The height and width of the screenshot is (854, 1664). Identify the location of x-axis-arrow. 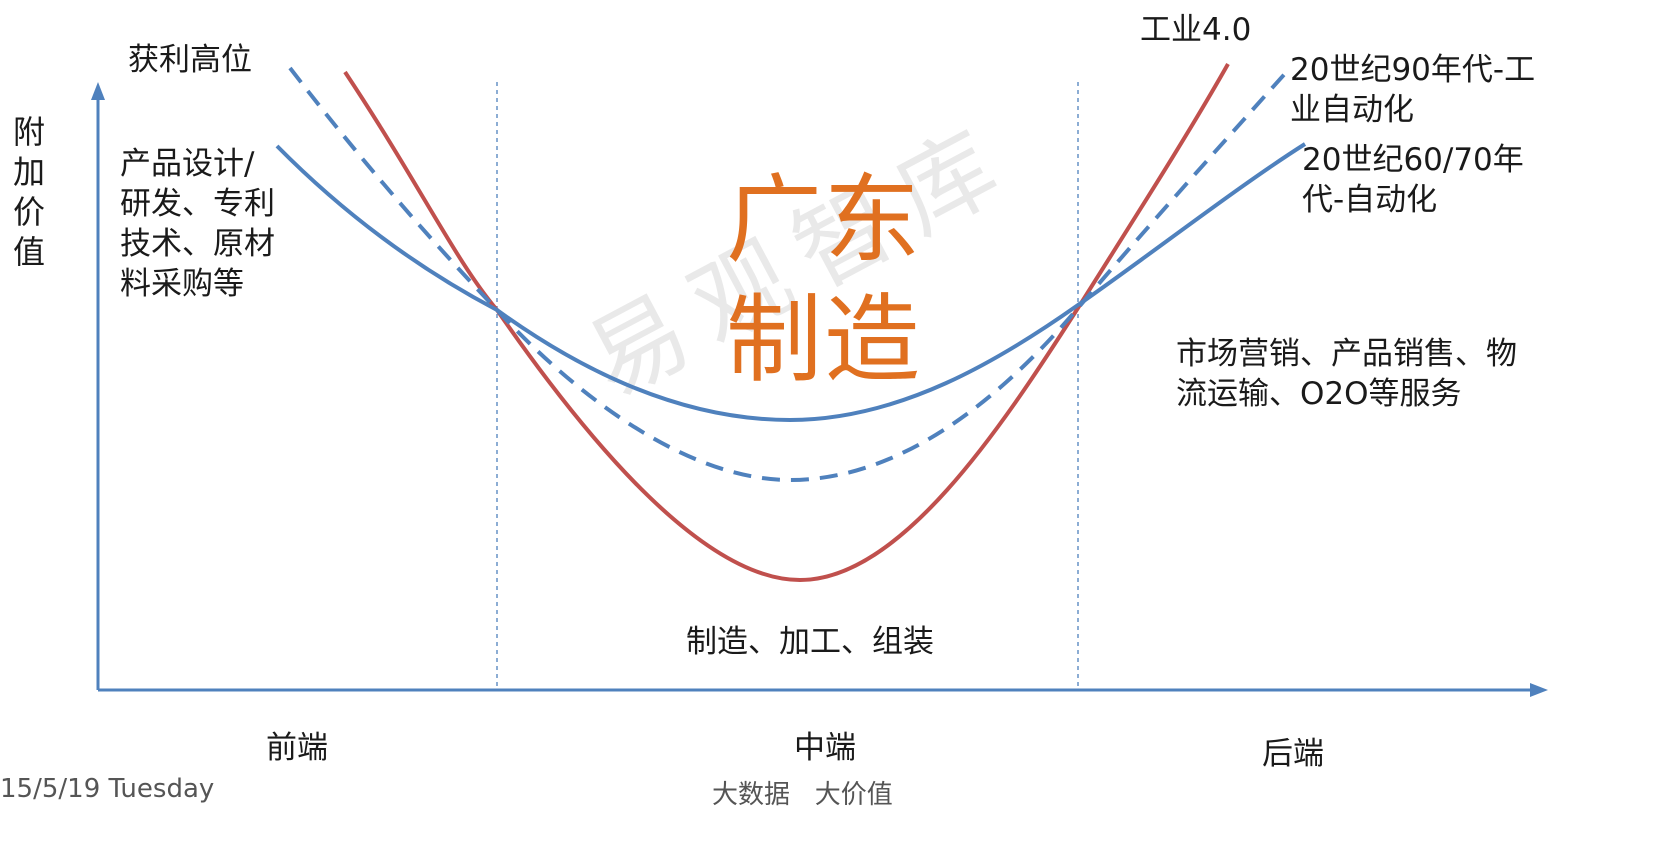
(1539, 690).